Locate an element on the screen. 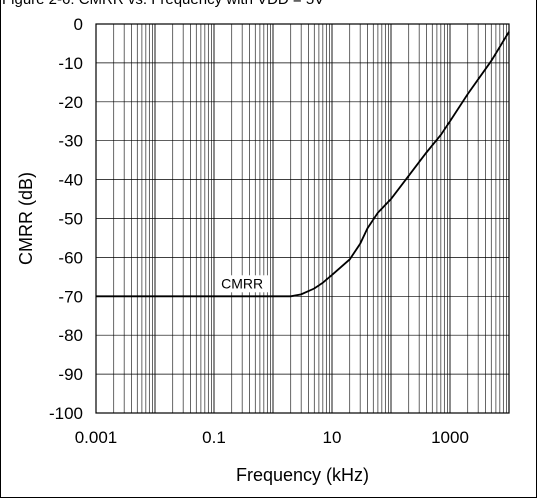 The height and width of the screenshot is (498, 537). y-tick-label: -20 is located at coordinates (70, 102).